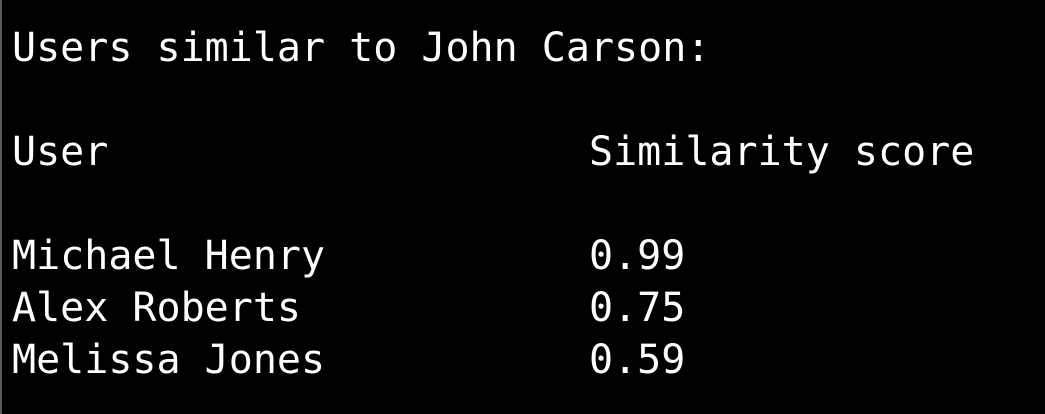 The width and height of the screenshot is (1045, 414). Describe the element at coordinates (156, 308) in the screenshot. I see `row-user: Alex Roberts` at that location.